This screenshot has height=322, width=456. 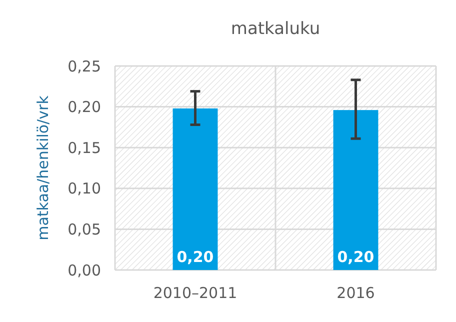 I want to click on x-tick-label: 2010–2011, so click(x=195, y=293).